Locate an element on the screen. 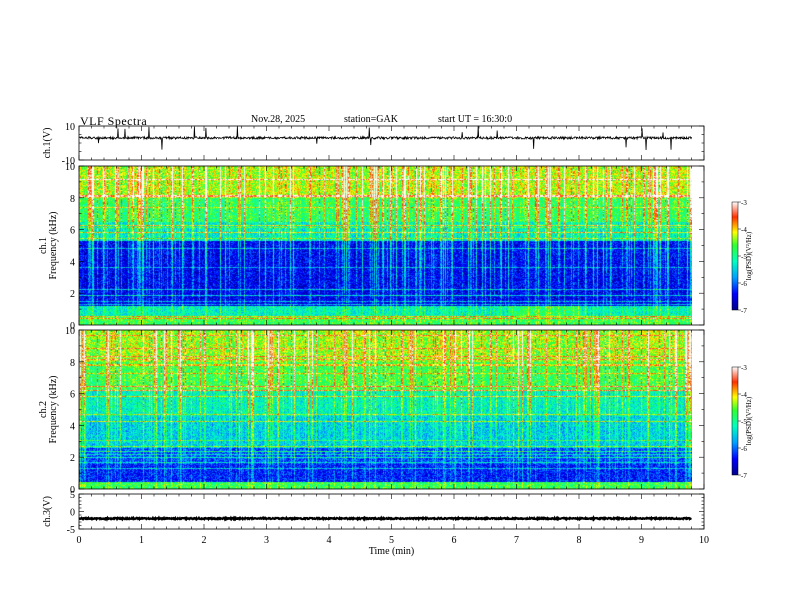 The image size is (792, 612). waveform-line-ch3 is located at coordinates (385, 518).